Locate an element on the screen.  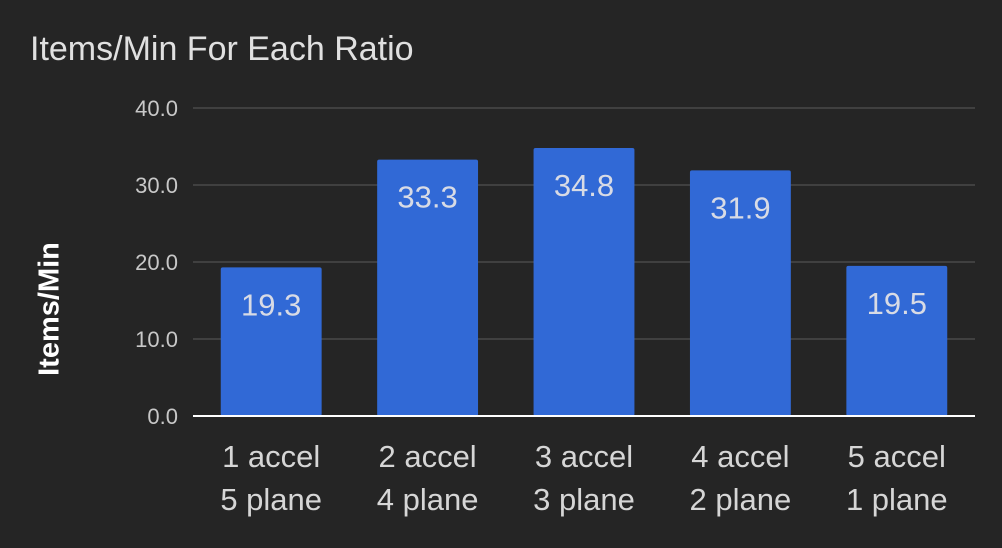
chart-title: Items/Min For Each Ratio is located at coordinates (222, 49).